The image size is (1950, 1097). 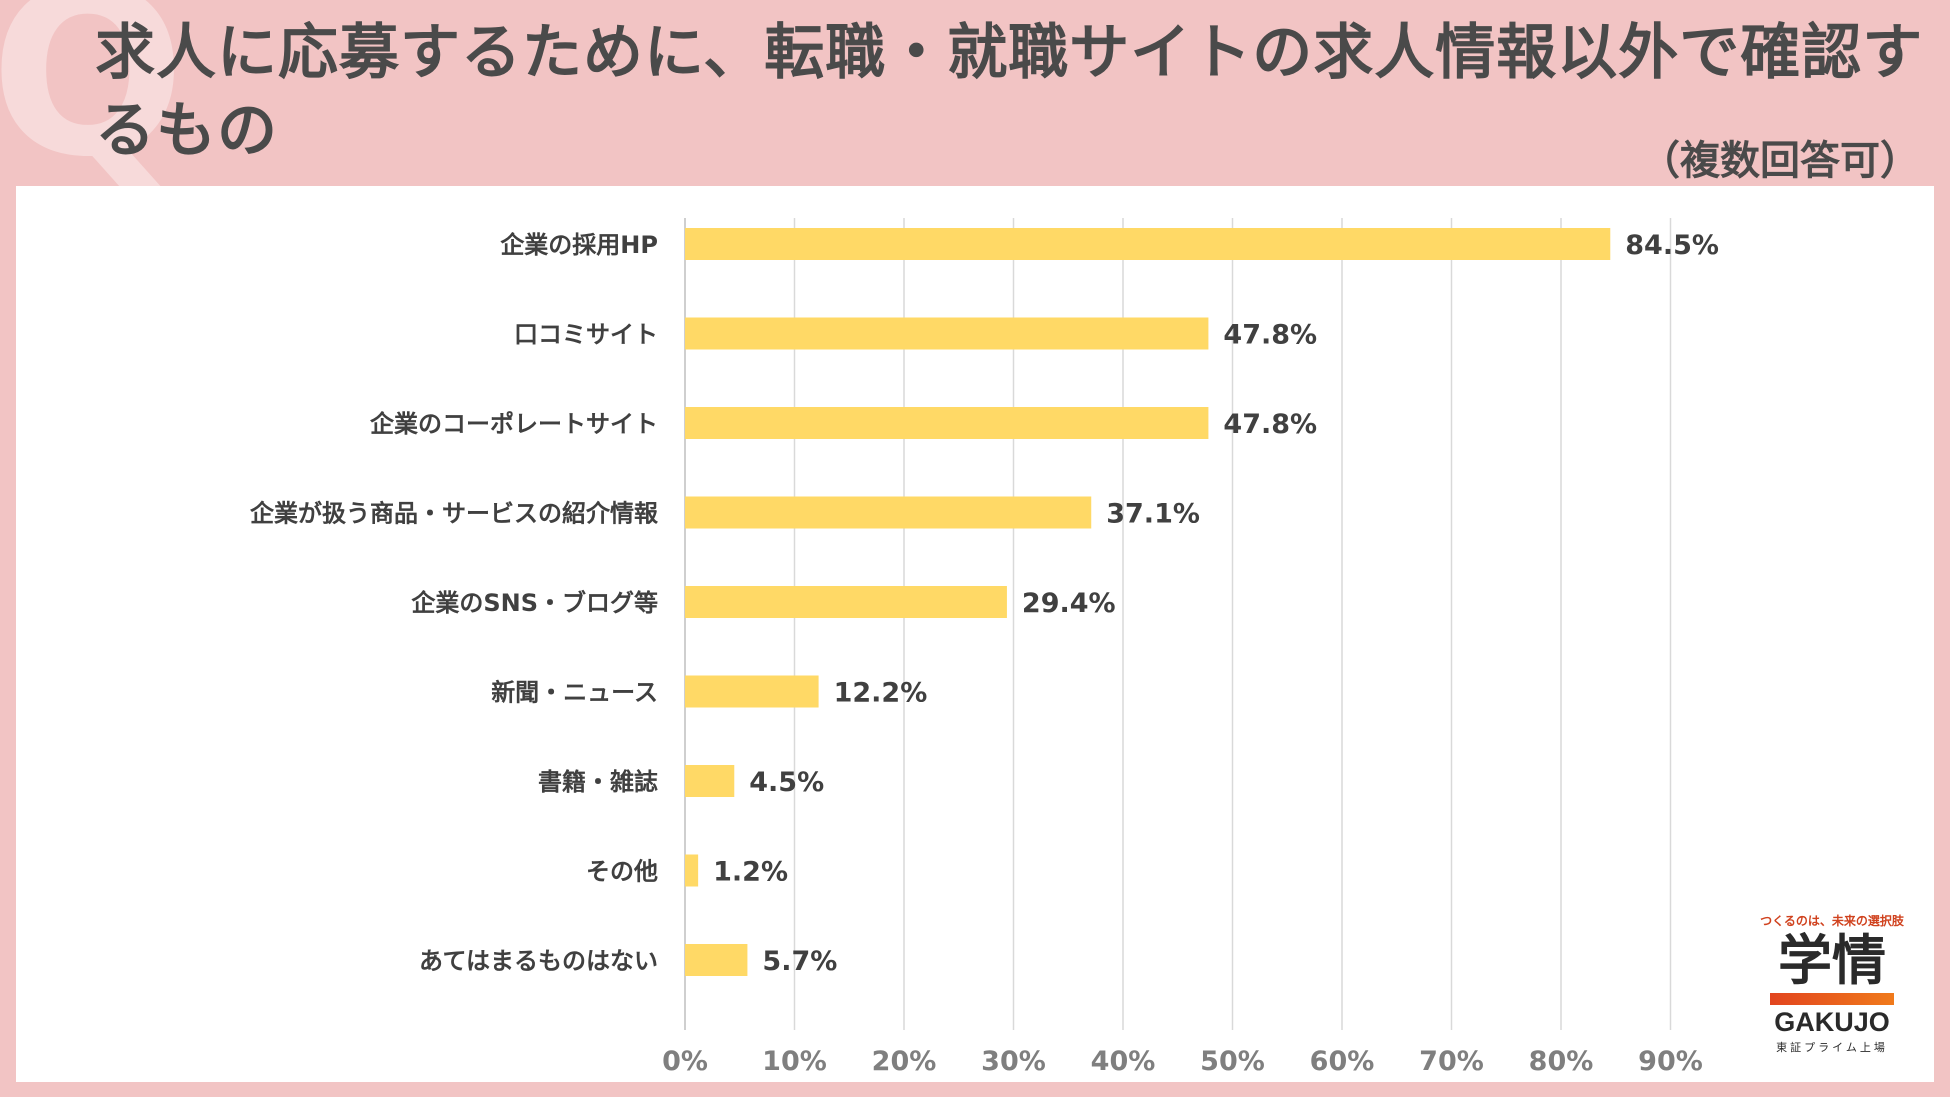 What do you see at coordinates (514, 424) in the screenshot?
I see `category-label: 企業のコーポレートサイト` at bounding box center [514, 424].